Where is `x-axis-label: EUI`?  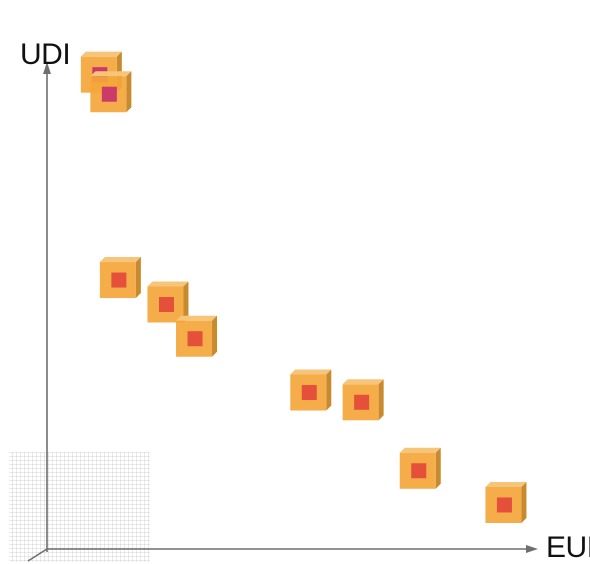 x-axis-label: EUI is located at coordinates (568, 547).